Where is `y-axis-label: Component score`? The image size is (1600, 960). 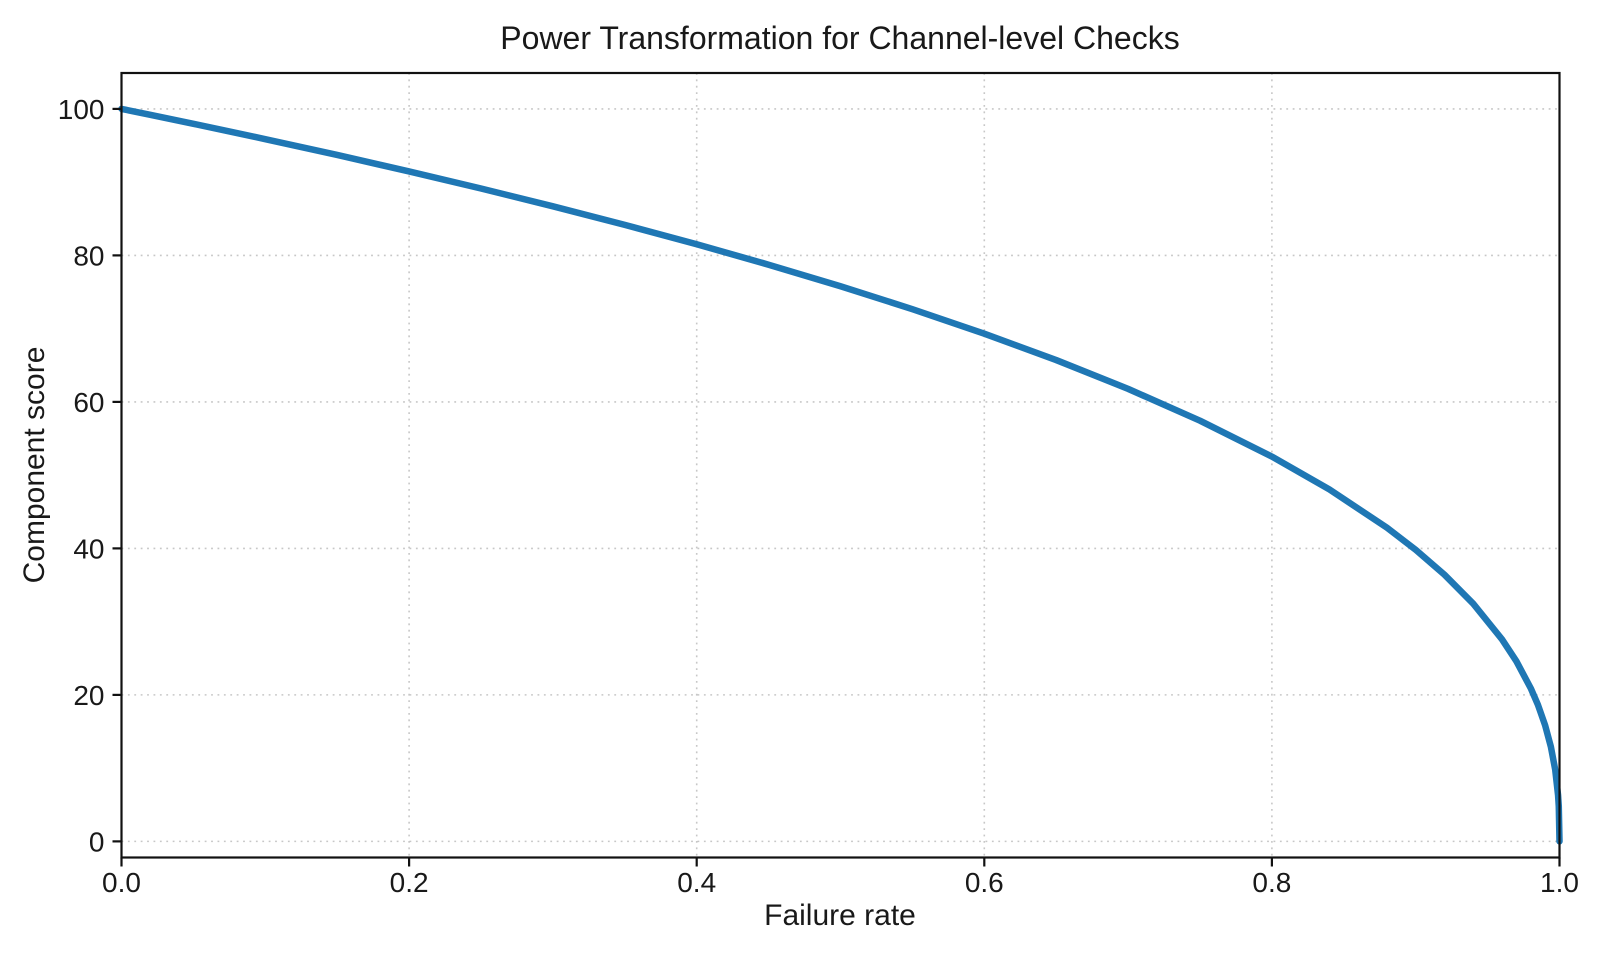
y-axis-label: Component score is located at coordinates (34, 465).